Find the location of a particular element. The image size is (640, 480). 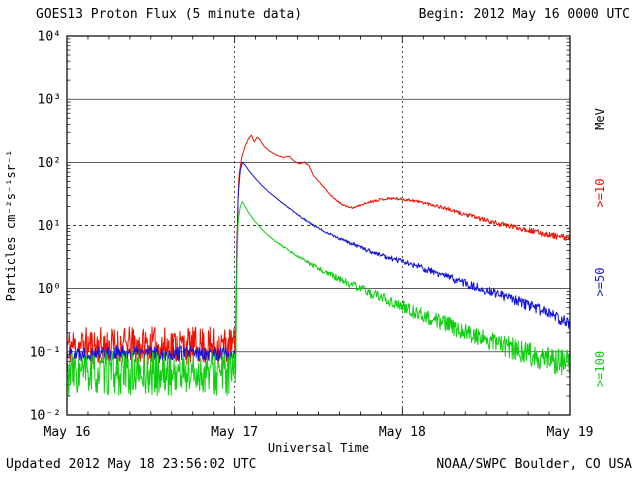

series-label-10: >=10 is located at coordinates (600, 193).